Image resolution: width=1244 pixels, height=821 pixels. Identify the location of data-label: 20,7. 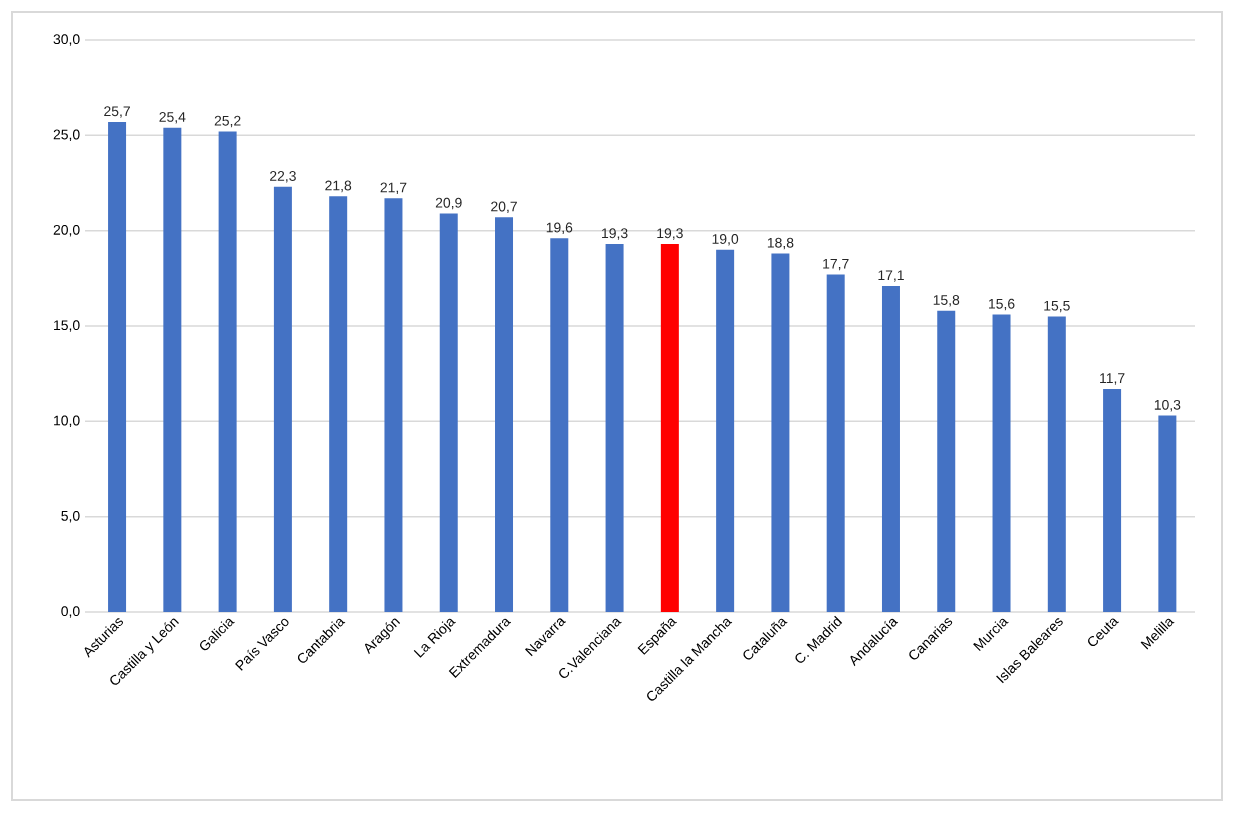
(504, 207).